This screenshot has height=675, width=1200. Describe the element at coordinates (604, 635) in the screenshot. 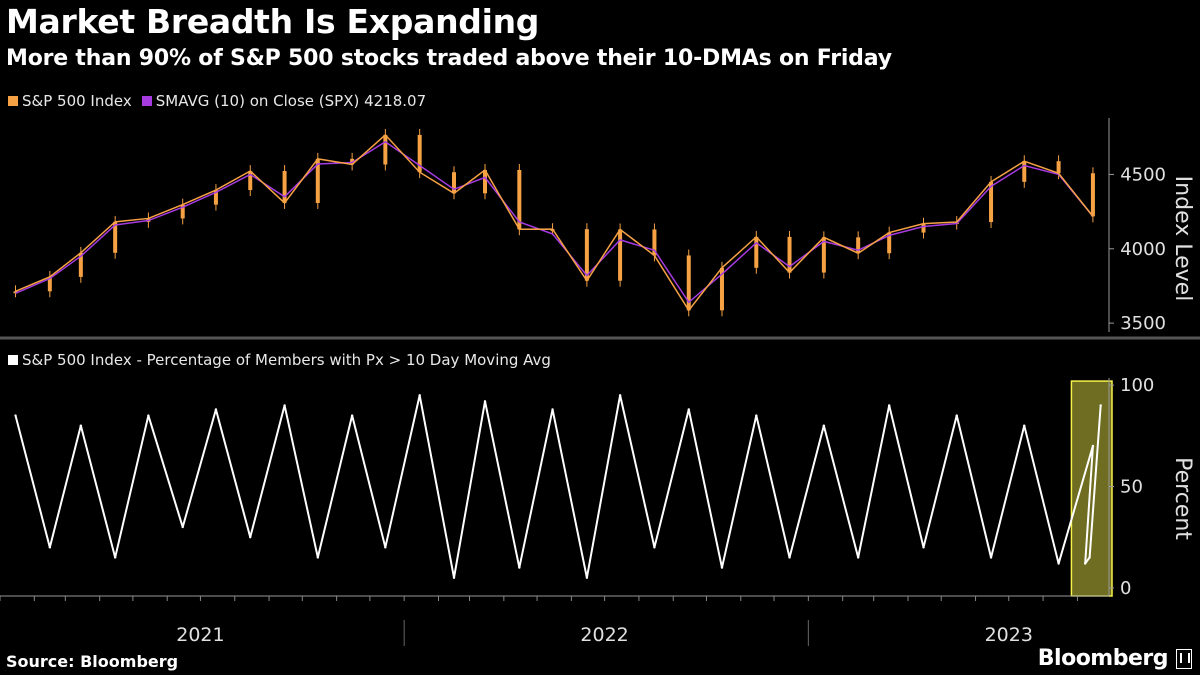

I see `x-tick-label: 2022` at that location.